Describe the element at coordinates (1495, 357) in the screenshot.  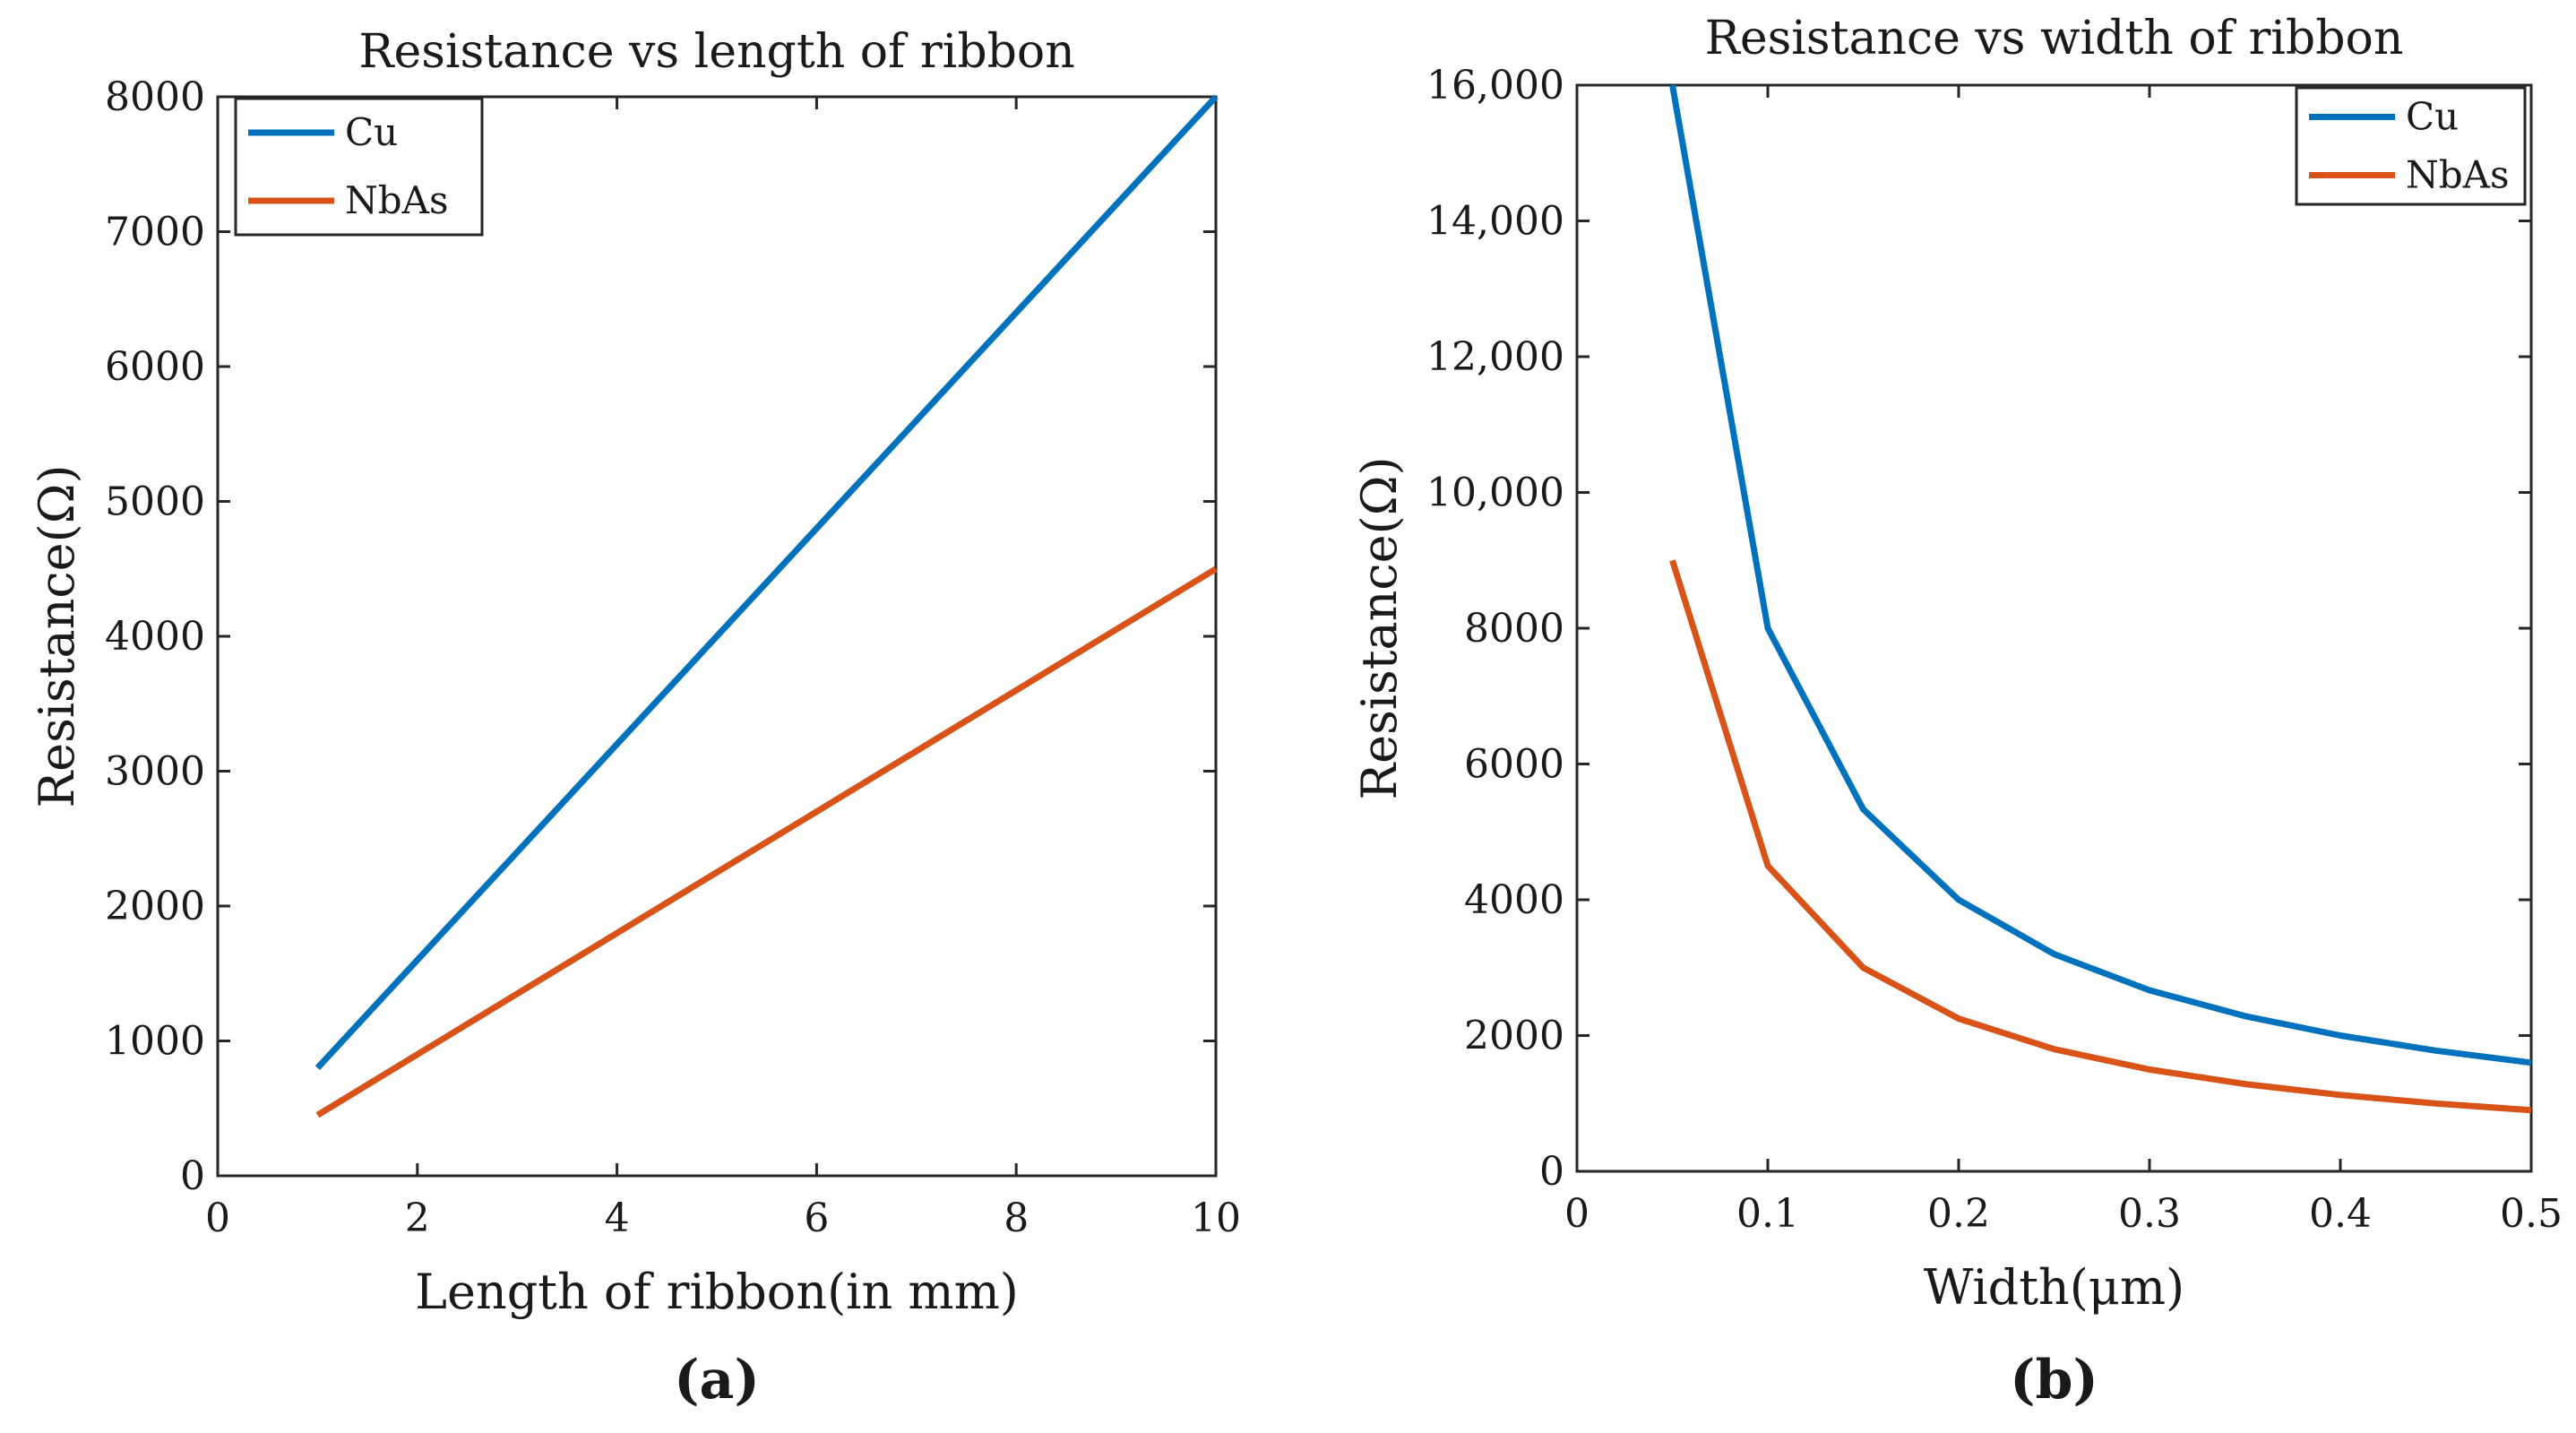
I see `y-tick-label: 12,000` at that location.